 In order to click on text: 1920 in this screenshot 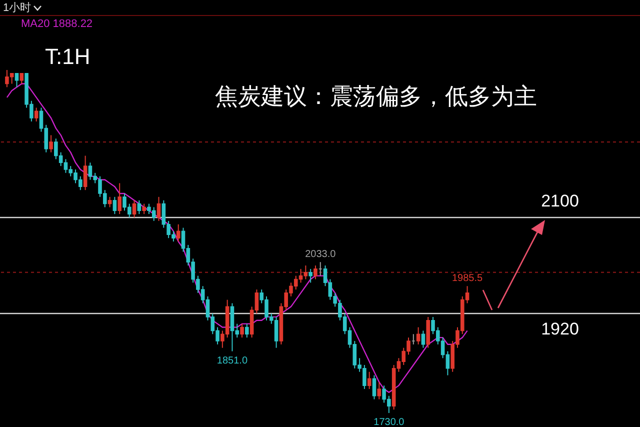, I will do `click(560, 329)`.